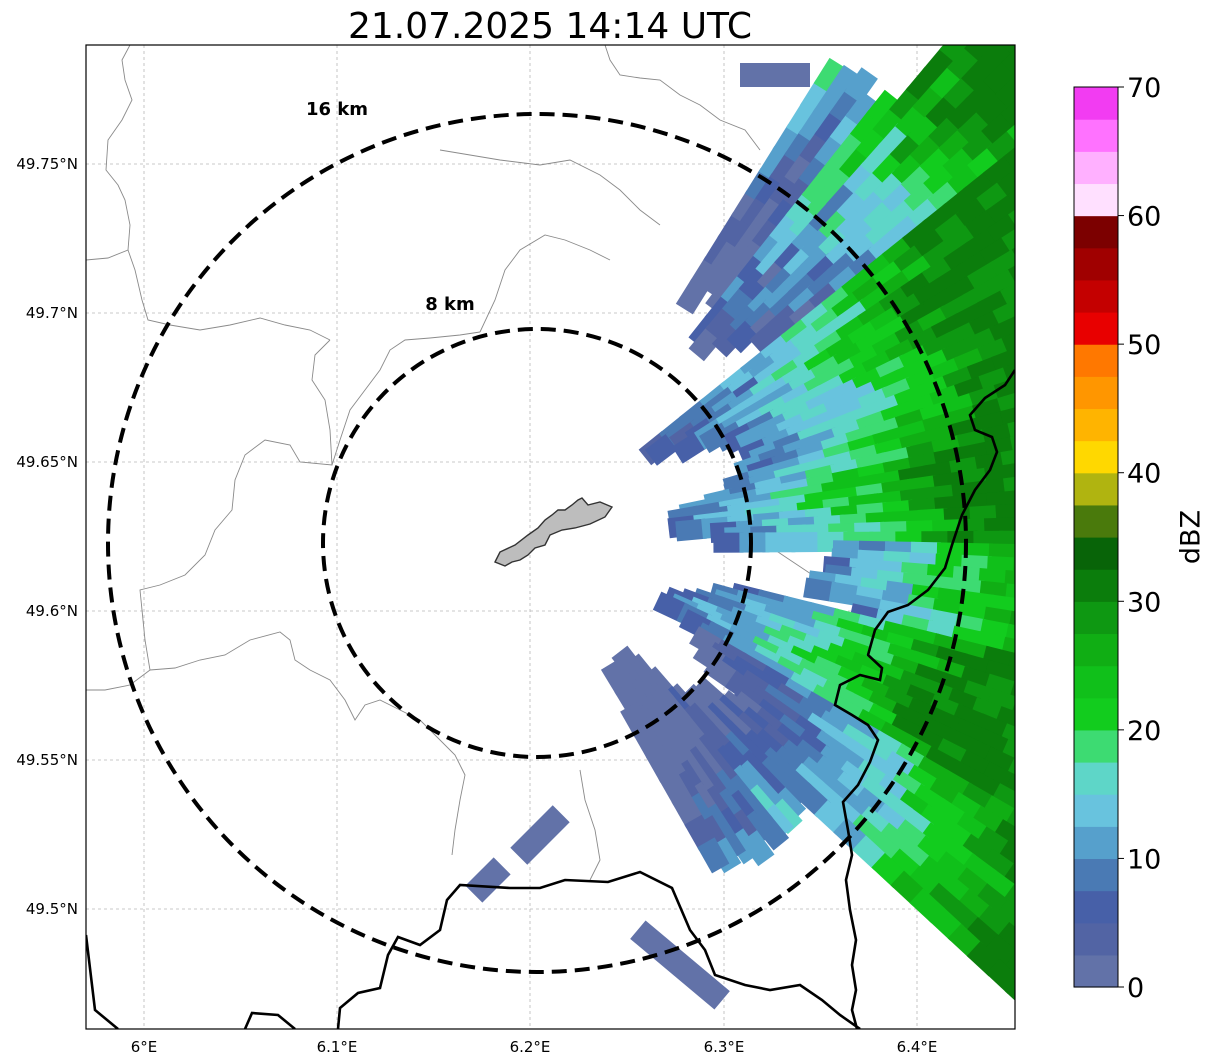  Describe the element at coordinates (1144, 731) in the screenshot. I see `colorbar-tick-label: 20` at that location.